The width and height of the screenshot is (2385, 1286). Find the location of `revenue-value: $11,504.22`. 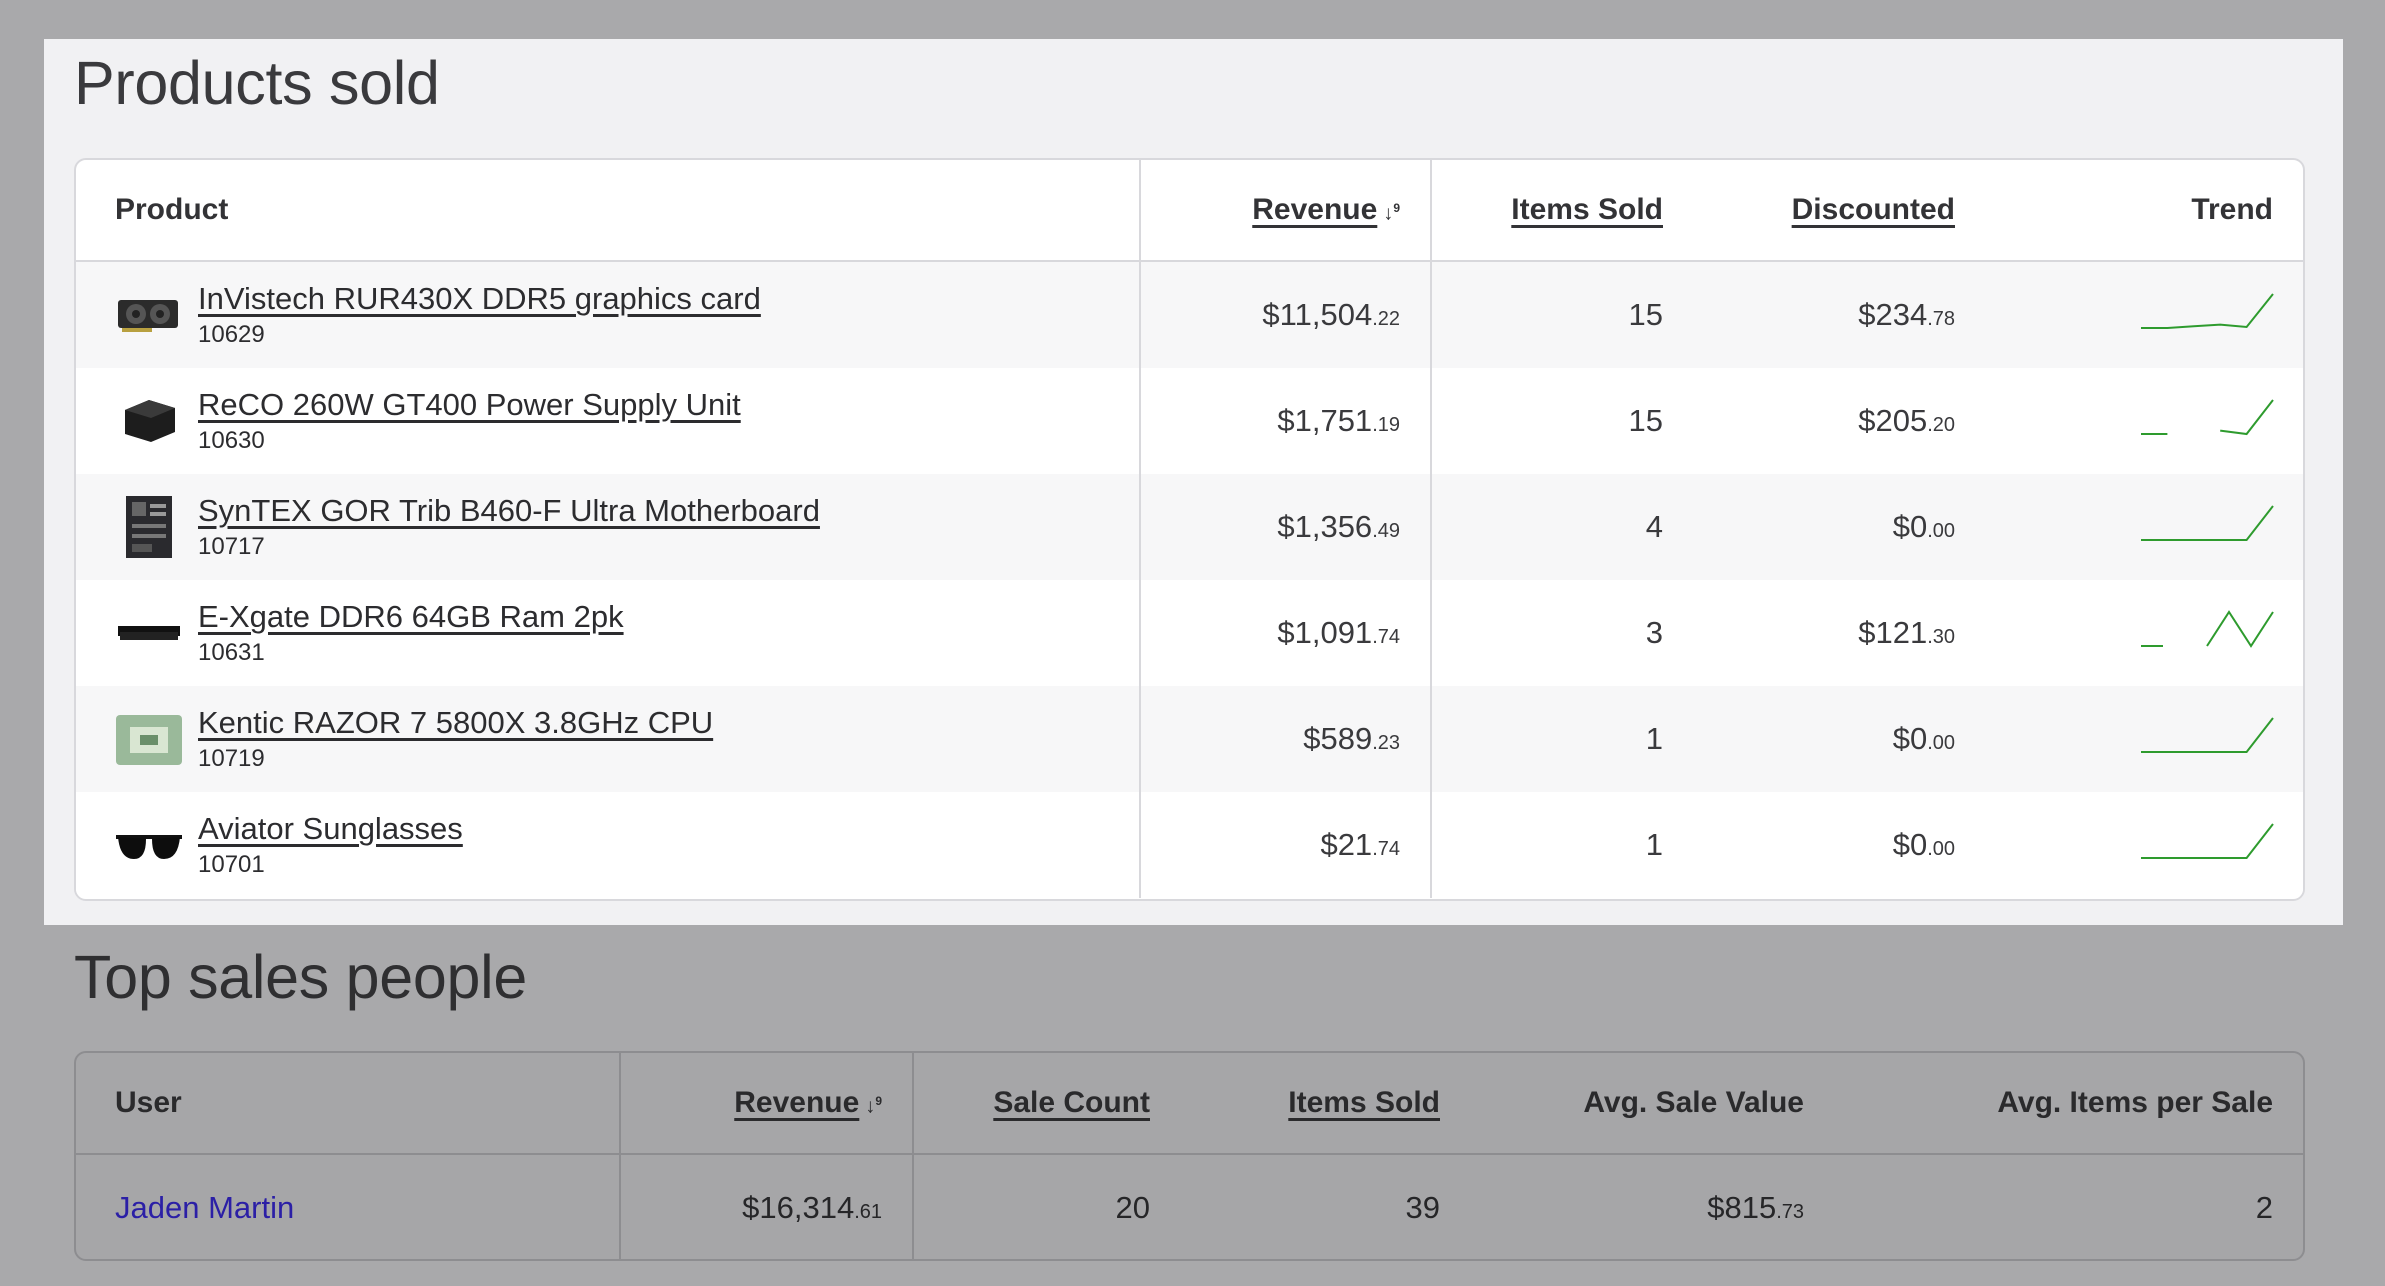

revenue-value: $11,504.22 is located at coordinates (1331, 314).